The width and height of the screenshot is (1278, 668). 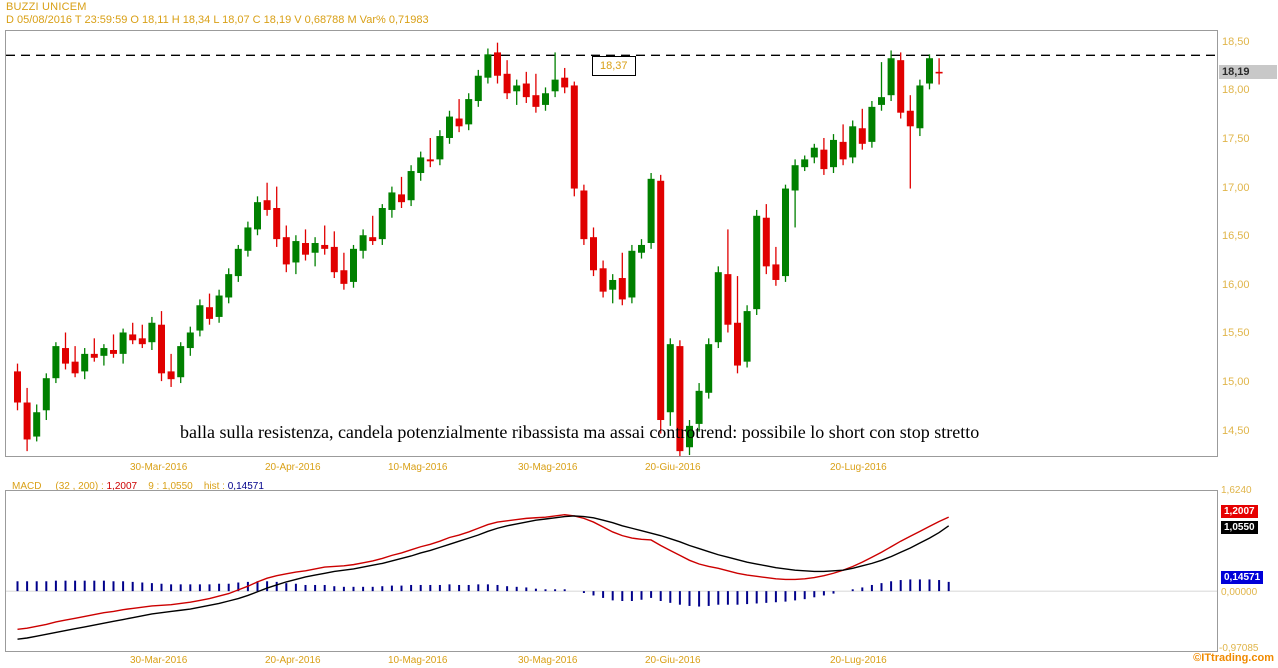 I want to click on date-axis-label: 10-Mag-2016, so click(x=418, y=467).